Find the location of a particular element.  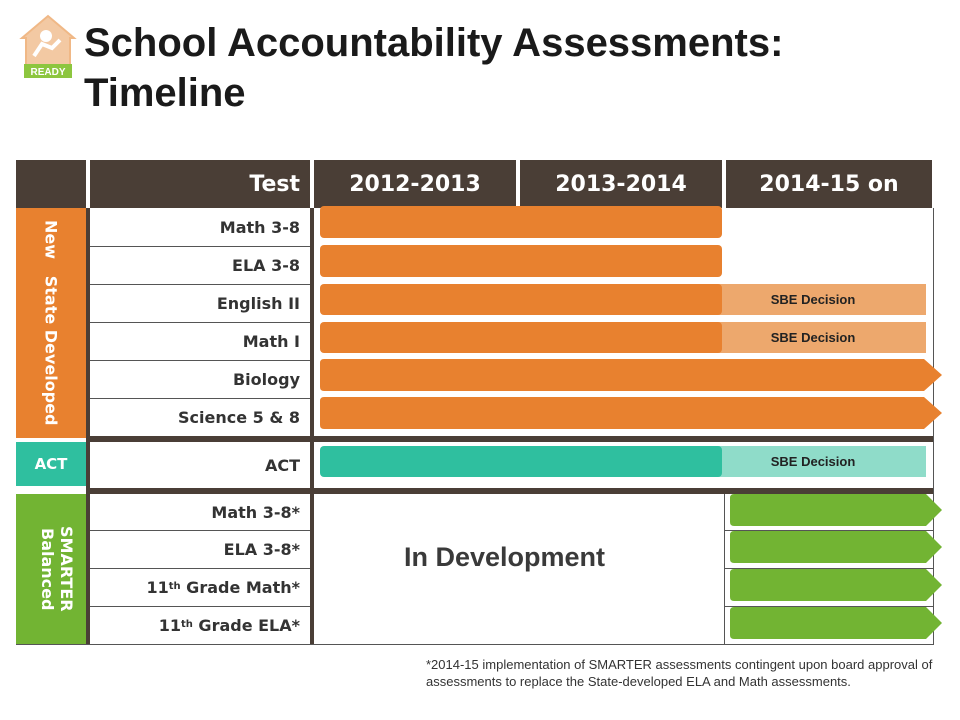

timeline-arrow-11th-grade-ela is located at coordinates (836, 623).